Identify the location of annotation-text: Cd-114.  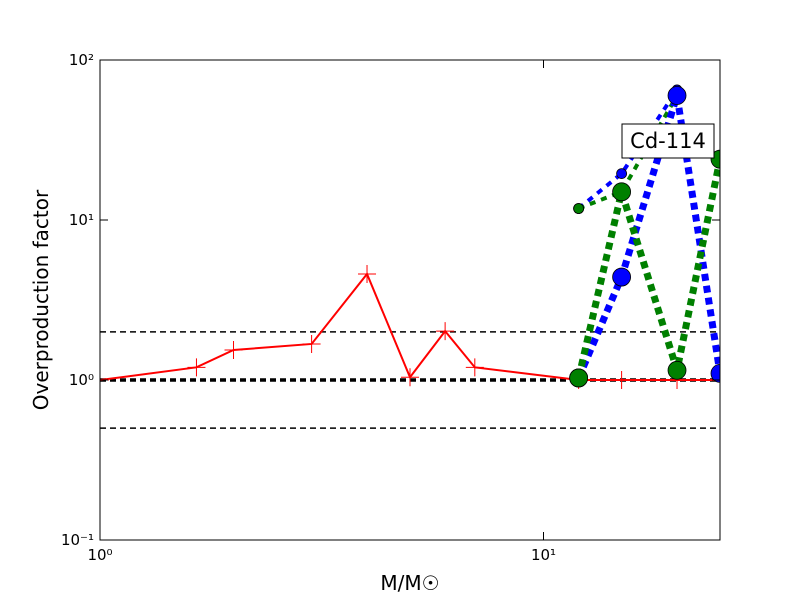
(668, 141).